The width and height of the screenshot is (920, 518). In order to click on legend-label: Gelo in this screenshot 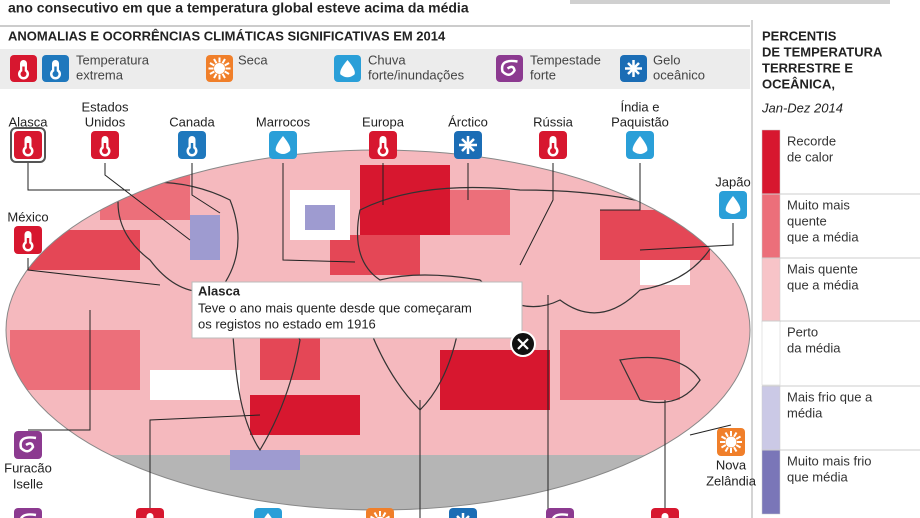, I will do `click(666, 59)`.